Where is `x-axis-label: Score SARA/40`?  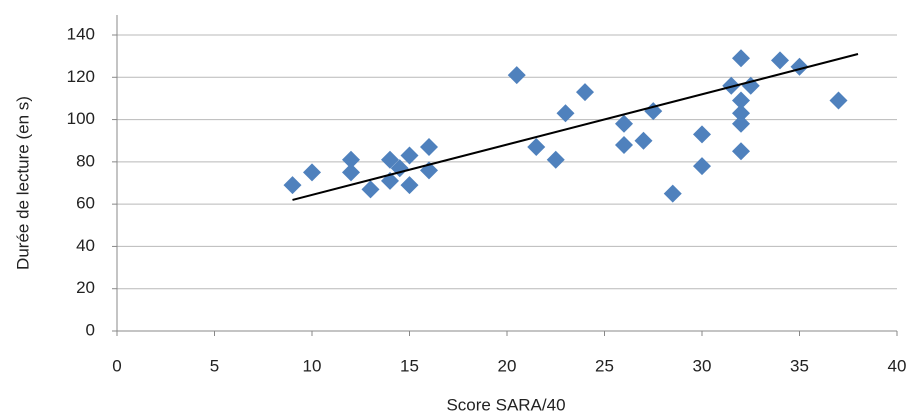 x-axis-label: Score SARA/40 is located at coordinates (505, 404).